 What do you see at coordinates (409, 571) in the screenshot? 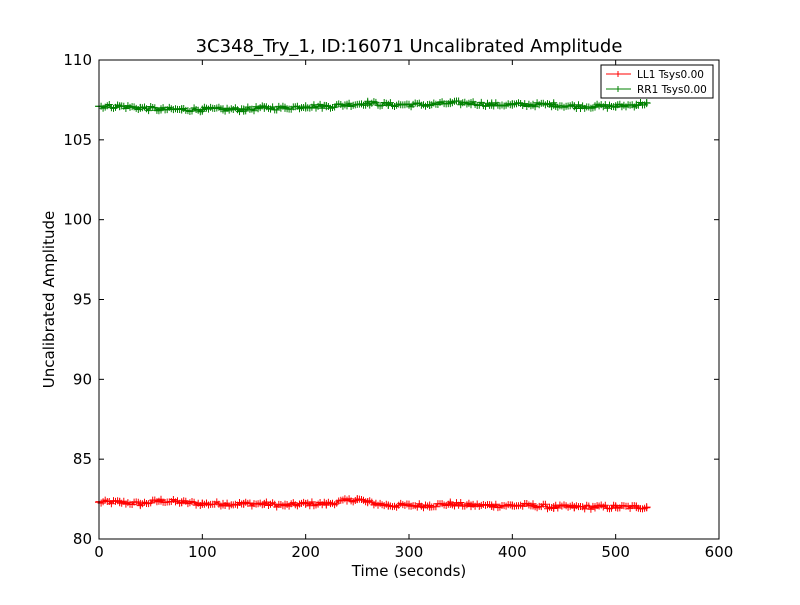
I see `x-axis-label: Time (seconds)` at bounding box center [409, 571].